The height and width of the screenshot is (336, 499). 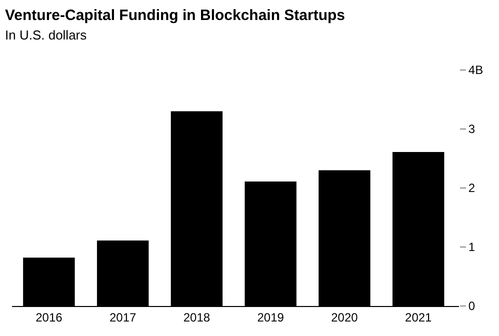 I want to click on x-tick-label: 2021, so click(x=418, y=317).